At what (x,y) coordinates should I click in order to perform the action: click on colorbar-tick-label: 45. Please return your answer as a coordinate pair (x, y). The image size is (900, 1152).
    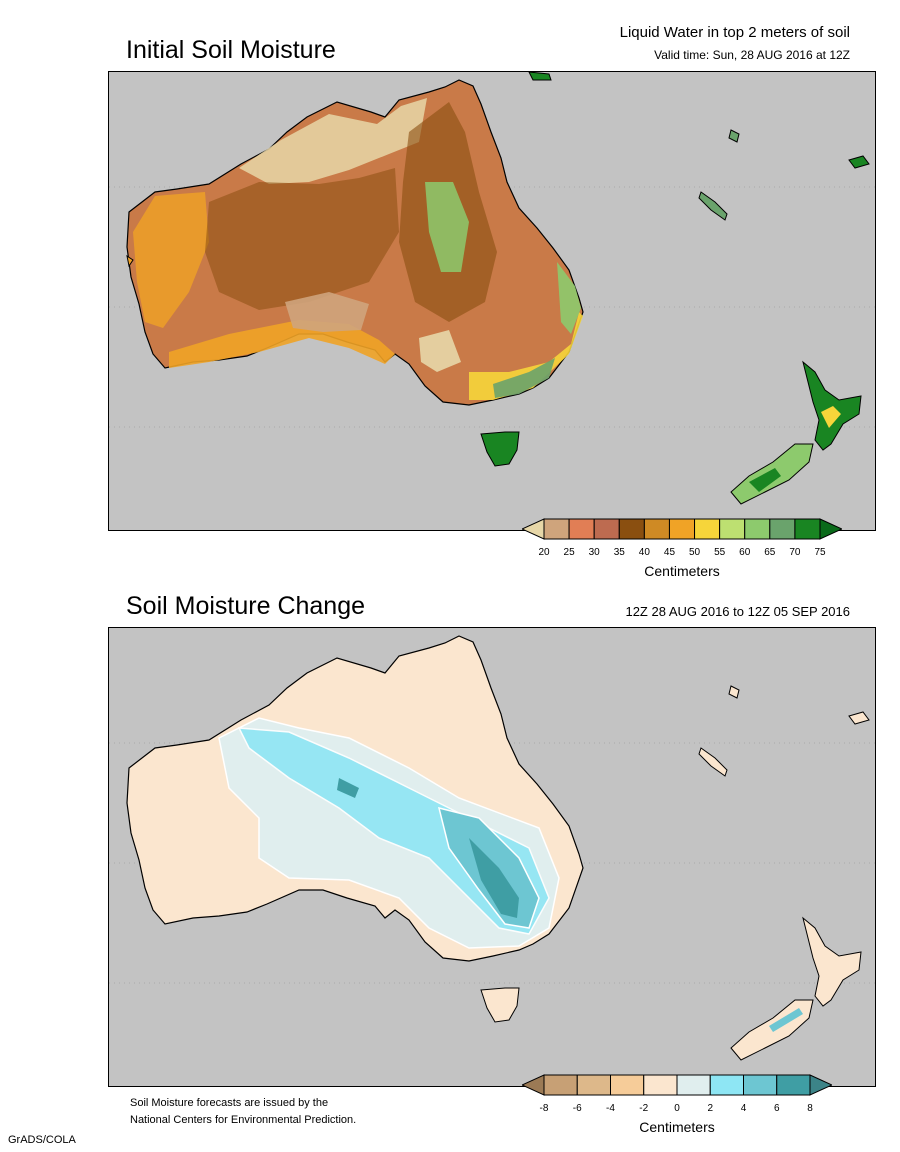
    Looking at the image, I should click on (669, 552).